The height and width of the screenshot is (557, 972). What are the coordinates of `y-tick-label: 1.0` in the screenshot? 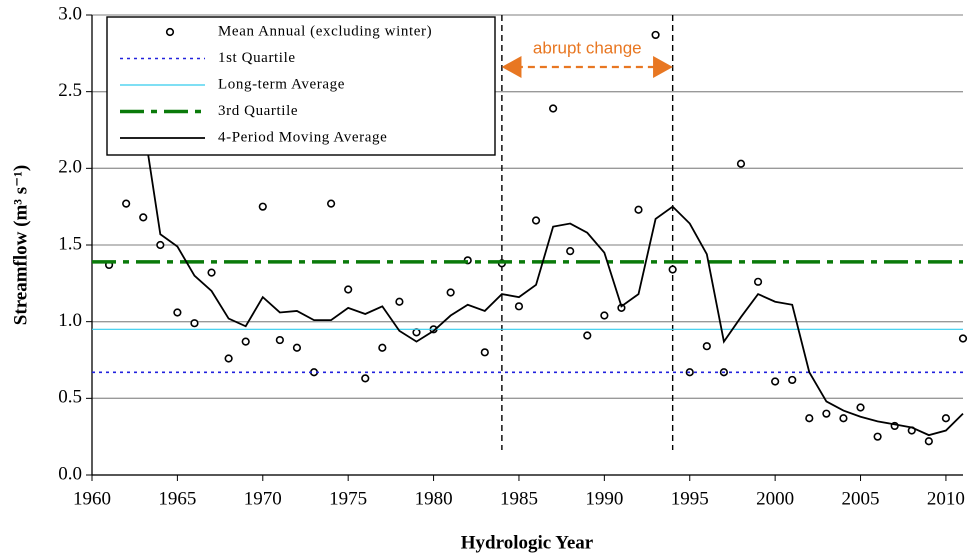 It's located at (70, 320).